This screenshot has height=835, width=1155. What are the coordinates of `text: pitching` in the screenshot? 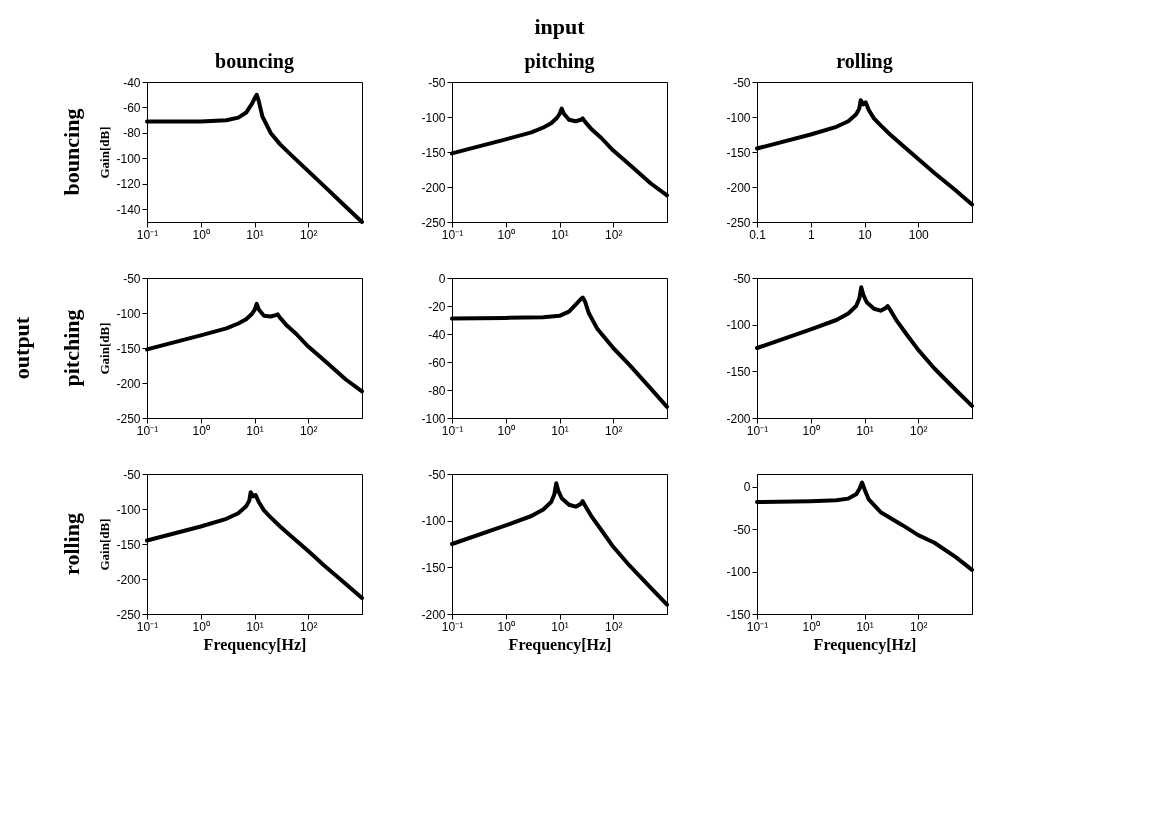 It's located at (71, 348).